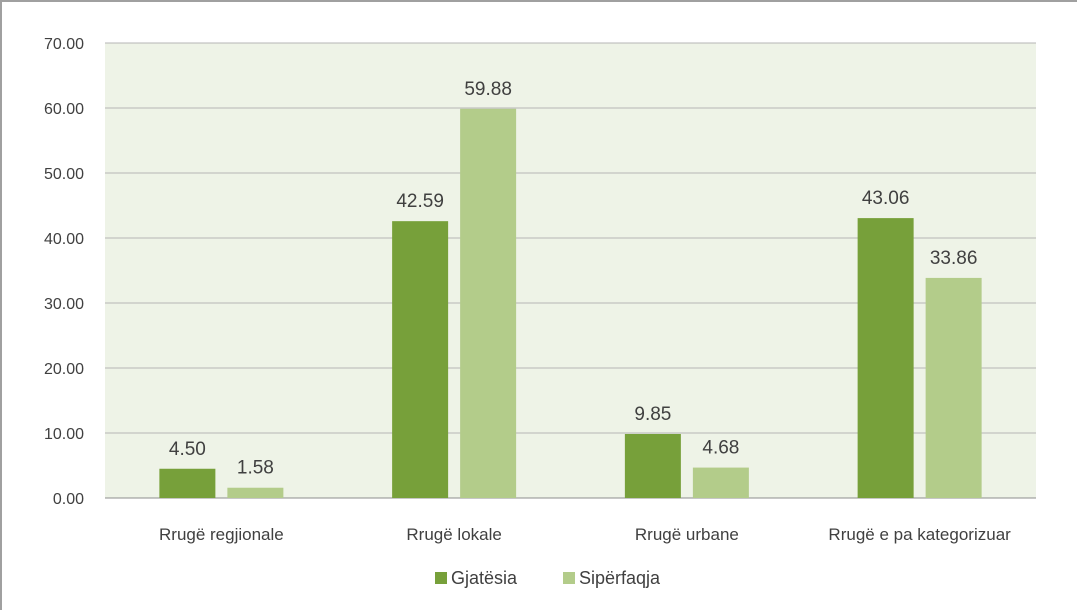  I want to click on category-label: Rrugë urbane, so click(687, 534).